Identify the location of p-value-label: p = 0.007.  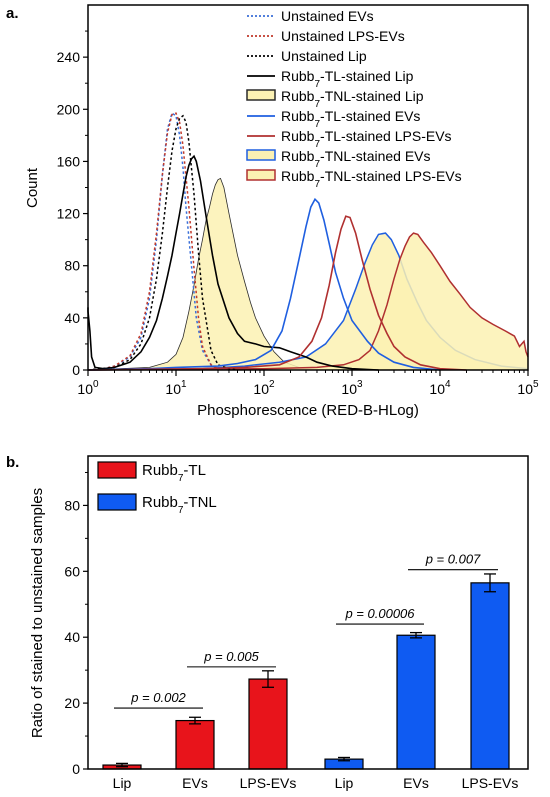
(453, 559).